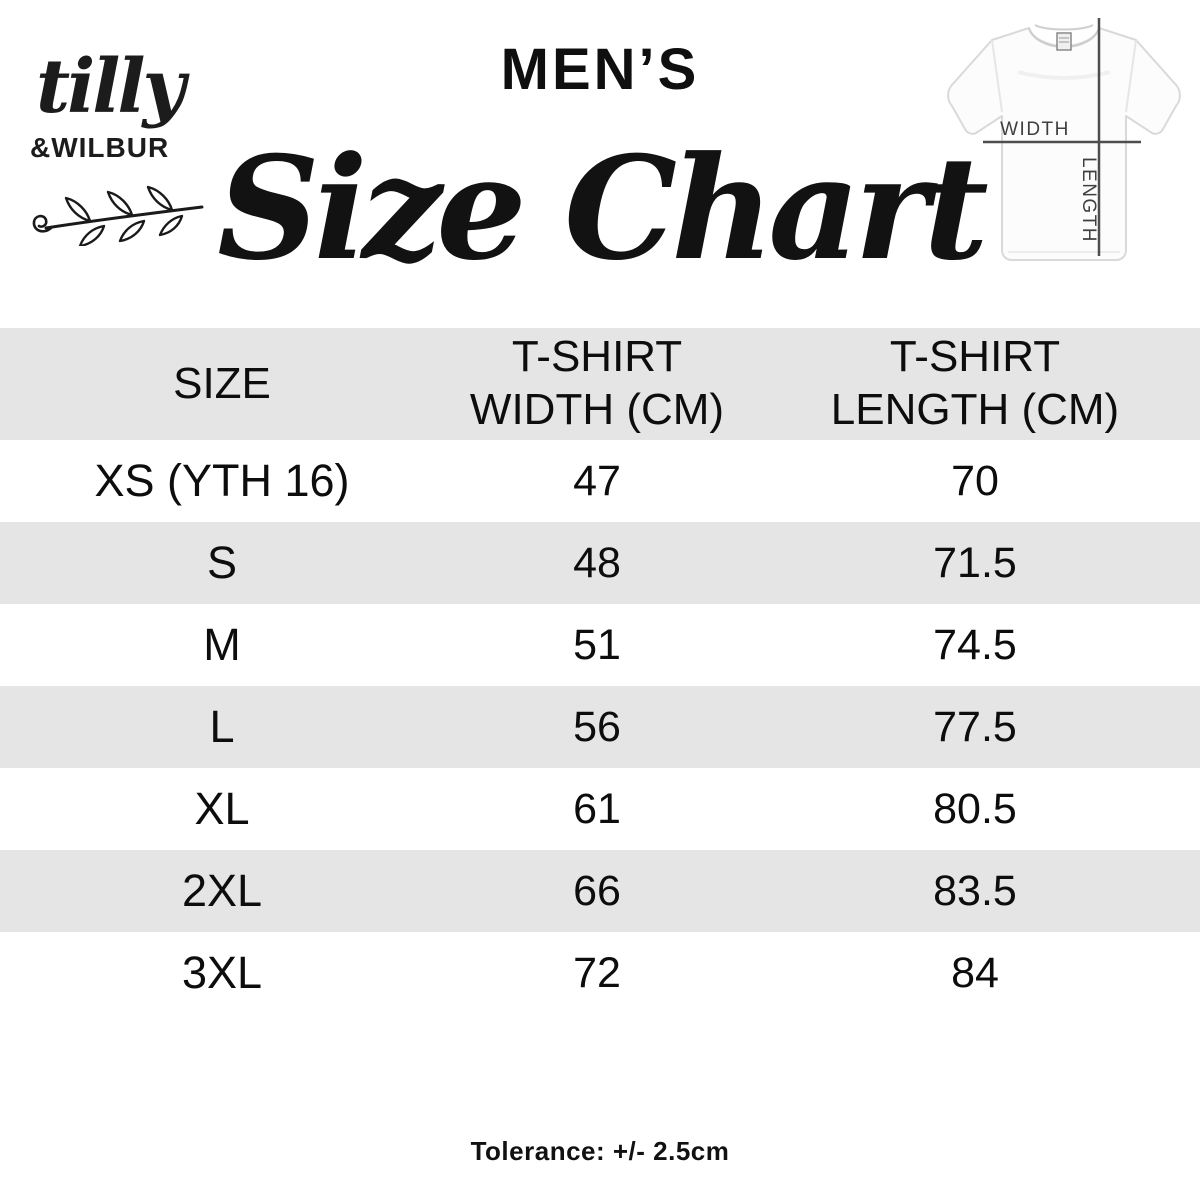 Image resolution: width=1200 pixels, height=1200 pixels. What do you see at coordinates (222, 480) in the screenshot?
I see `size-cell: XS (YTH 16)` at bounding box center [222, 480].